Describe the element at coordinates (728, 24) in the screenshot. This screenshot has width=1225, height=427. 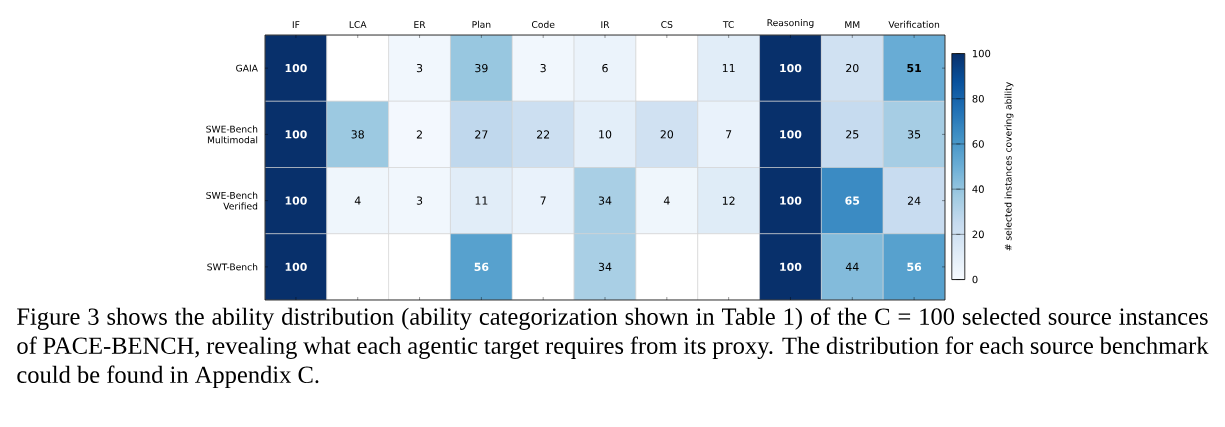
I see `x-tick-label: TC` at that location.